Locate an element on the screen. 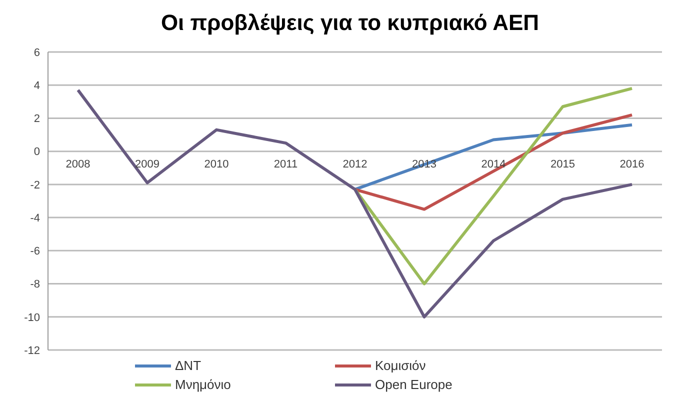 The width and height of the screenshot is (700, 420). y-tick-label: -12 is located at coordinates (32, 350).